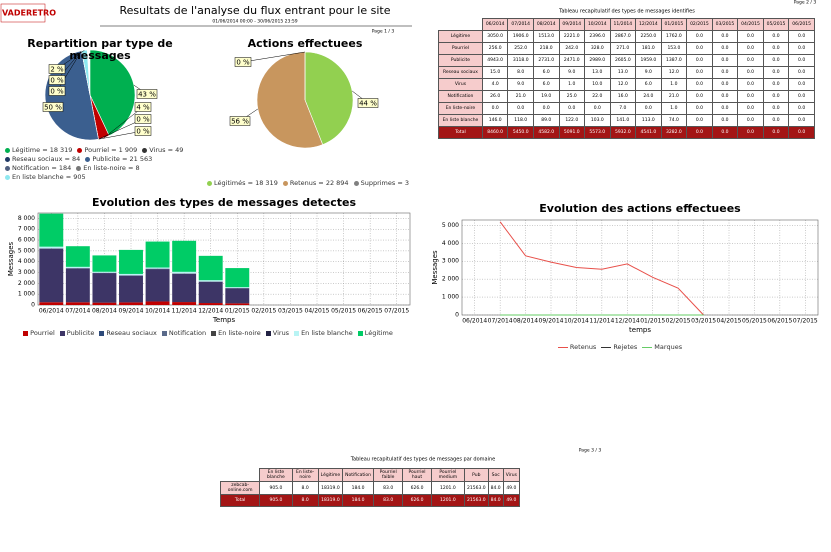 This screenshot has height=552, width=831. What do you see at coordinates (640, 208) in the screenshot?
I see `chart-title: Evolution des actions effectuees` at bounding box center [640, 208].